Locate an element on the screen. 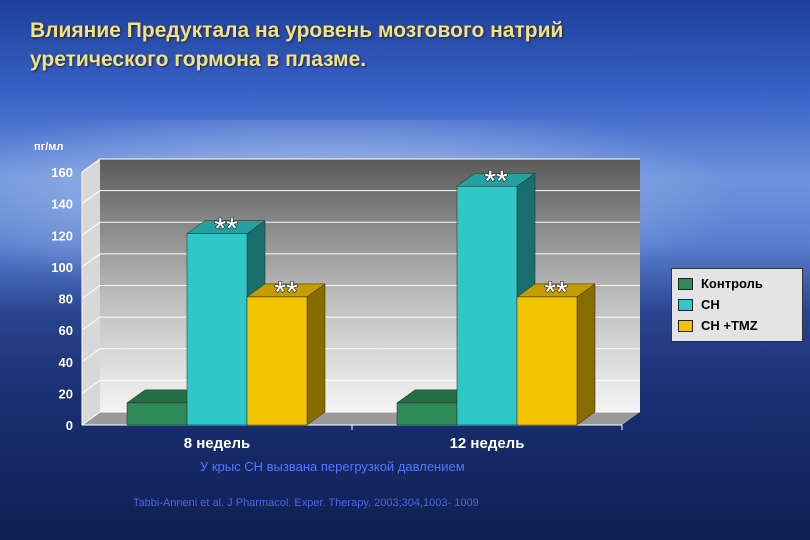 The image size is (810, 540). legend-swatch-hf is located at coordinates (685, 304).